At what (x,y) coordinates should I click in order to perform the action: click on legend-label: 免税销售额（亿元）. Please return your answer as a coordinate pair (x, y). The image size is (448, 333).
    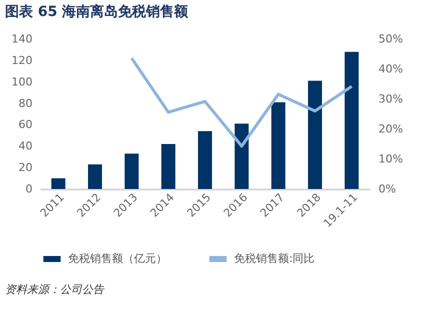
    Looking at the image, I should click on (117, 258).